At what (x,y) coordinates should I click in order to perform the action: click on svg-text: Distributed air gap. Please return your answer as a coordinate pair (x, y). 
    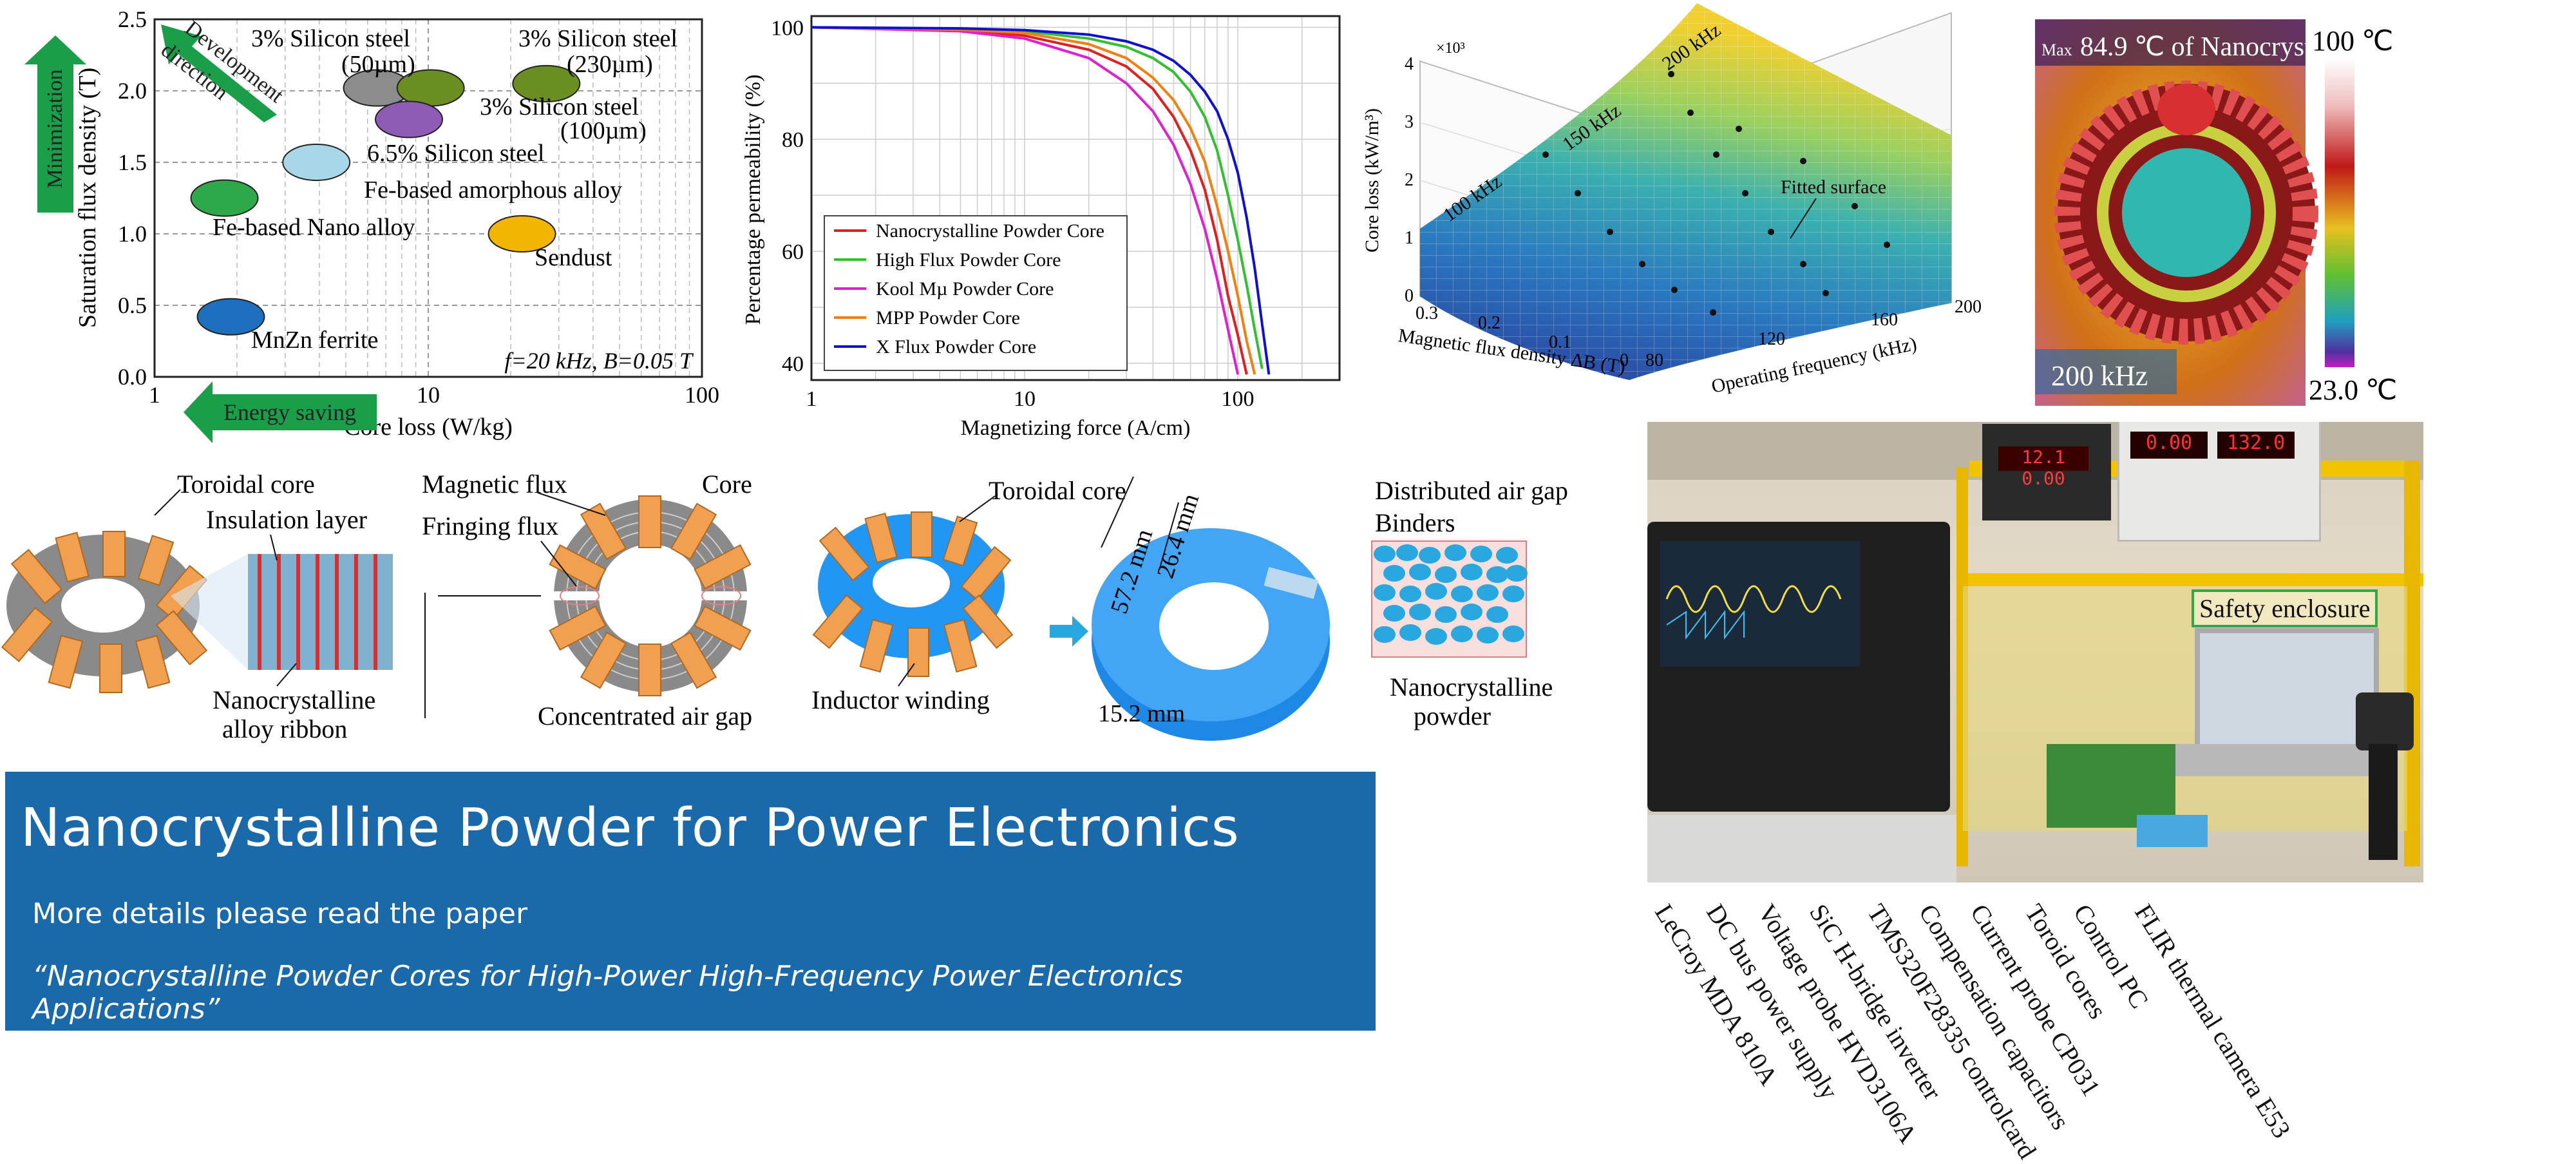
    Looking at the image, I should click on (1471, 490).